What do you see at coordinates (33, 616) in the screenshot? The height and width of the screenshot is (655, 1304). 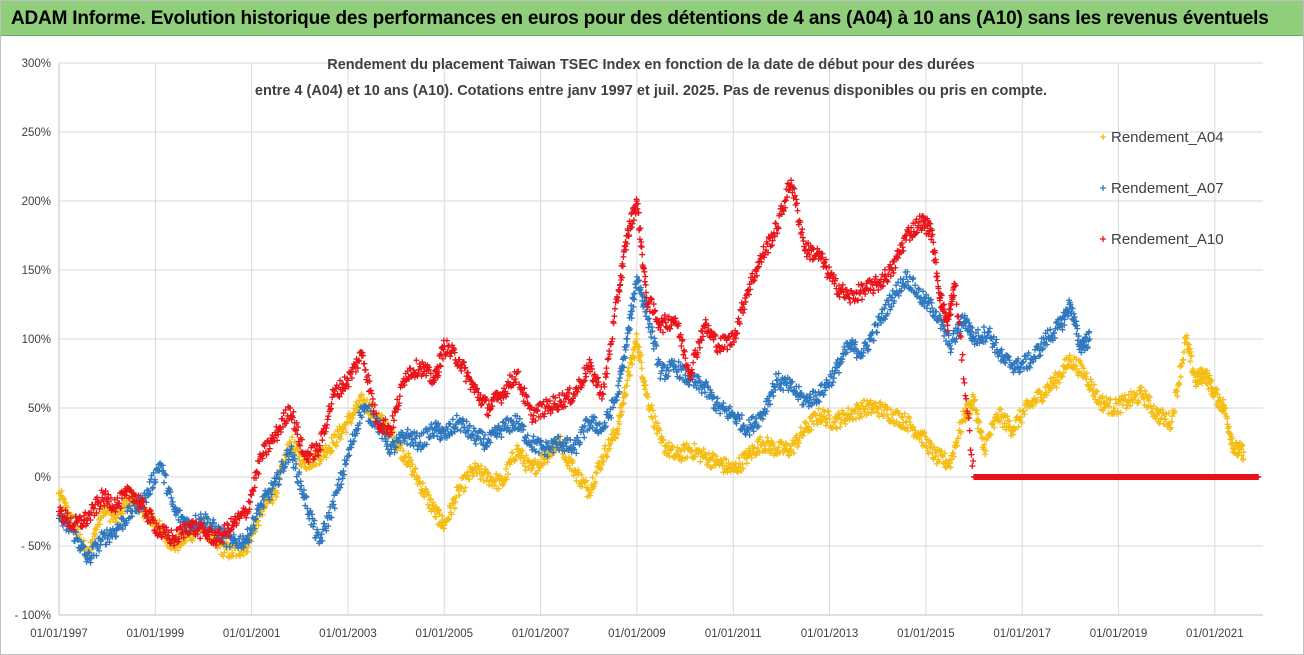 I see `y-tick-label: - 100%` at bounding box center [33, 616].